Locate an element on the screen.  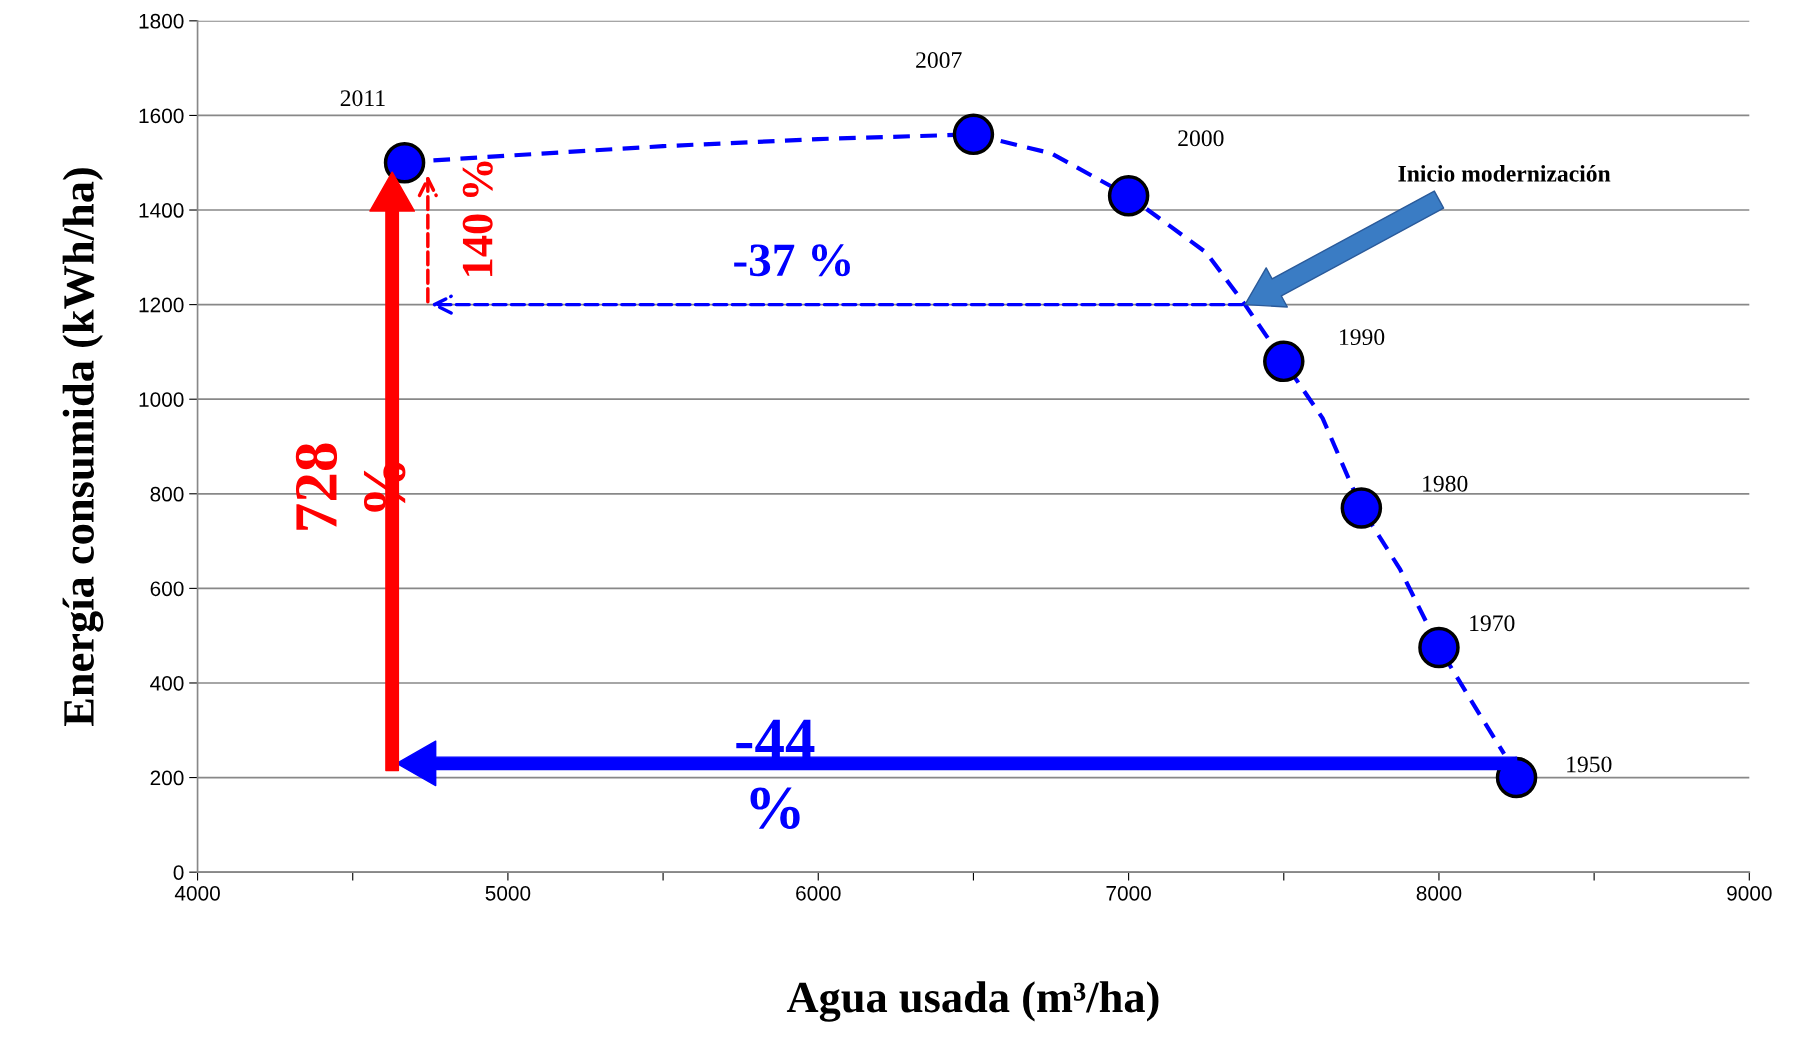
annotation: -44 % is located at coordinates (775, 774).